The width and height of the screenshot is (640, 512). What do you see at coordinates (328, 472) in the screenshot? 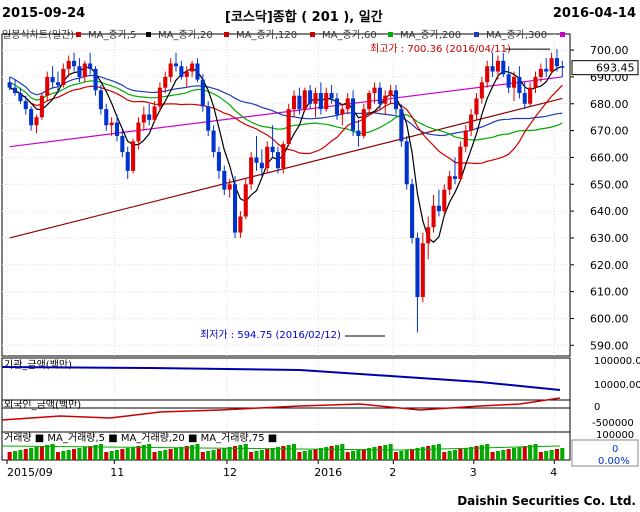
I see `x-tick-label: 2016` at bounding box center [328, 472].